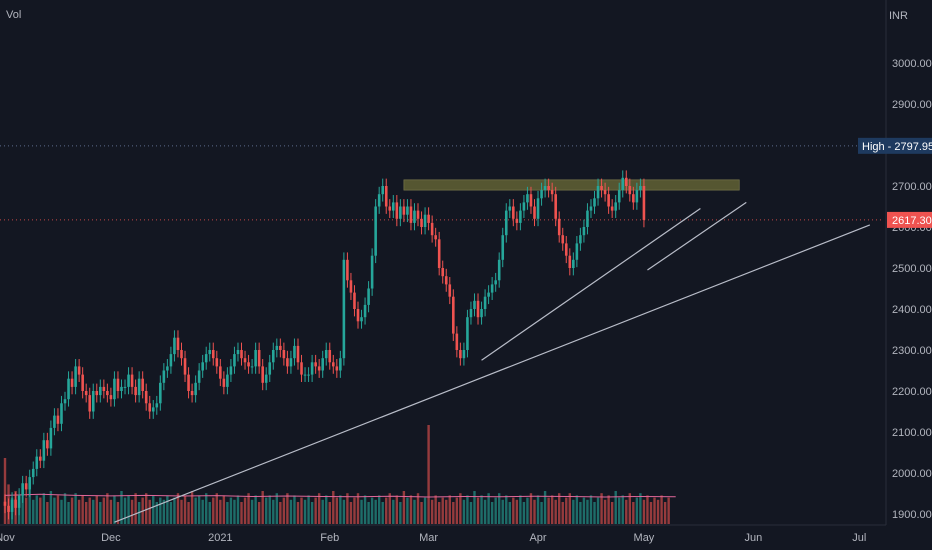 The height and width of the screenshot is (550, 932). Describe the element at coordinates (897, 147) in the screenshot. I see `high-price-badge-text: High - 2797.95` at that location.